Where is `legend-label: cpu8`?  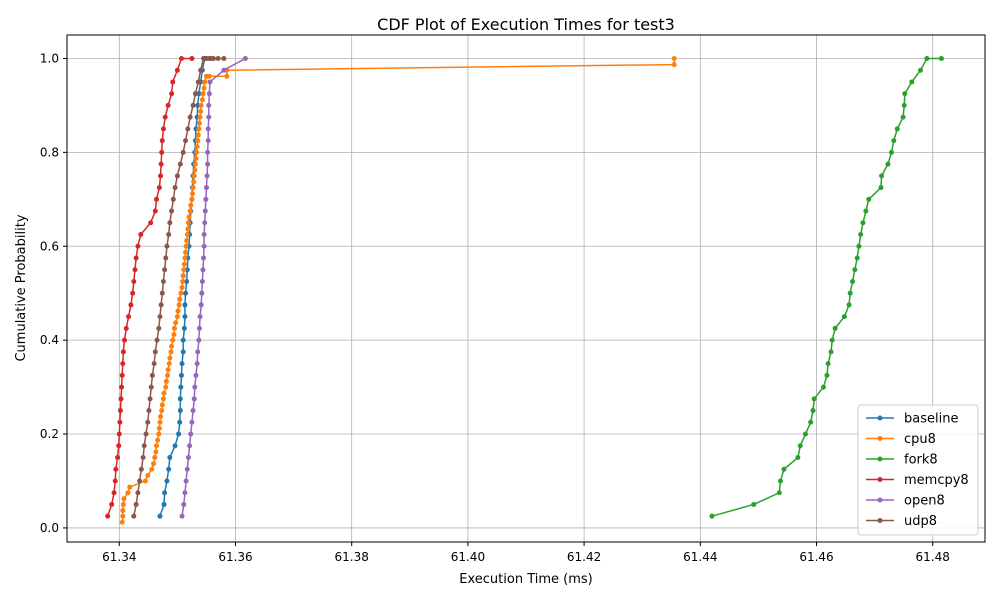 legend-label: cpu8 is located at coordinates (920, 439).